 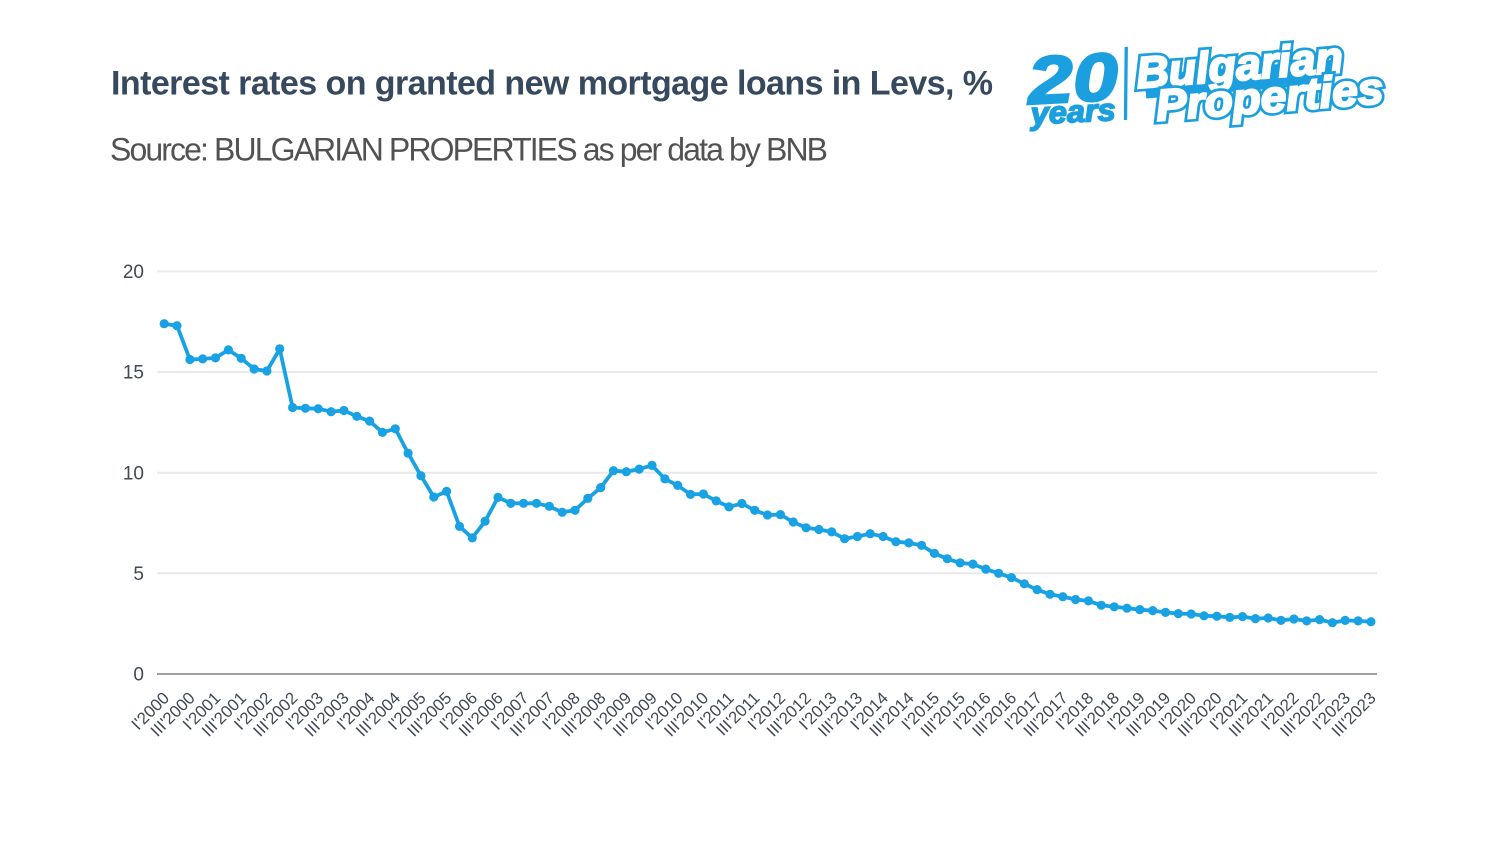 I want to click on svg-text: 5, so click(x=138, y=574).